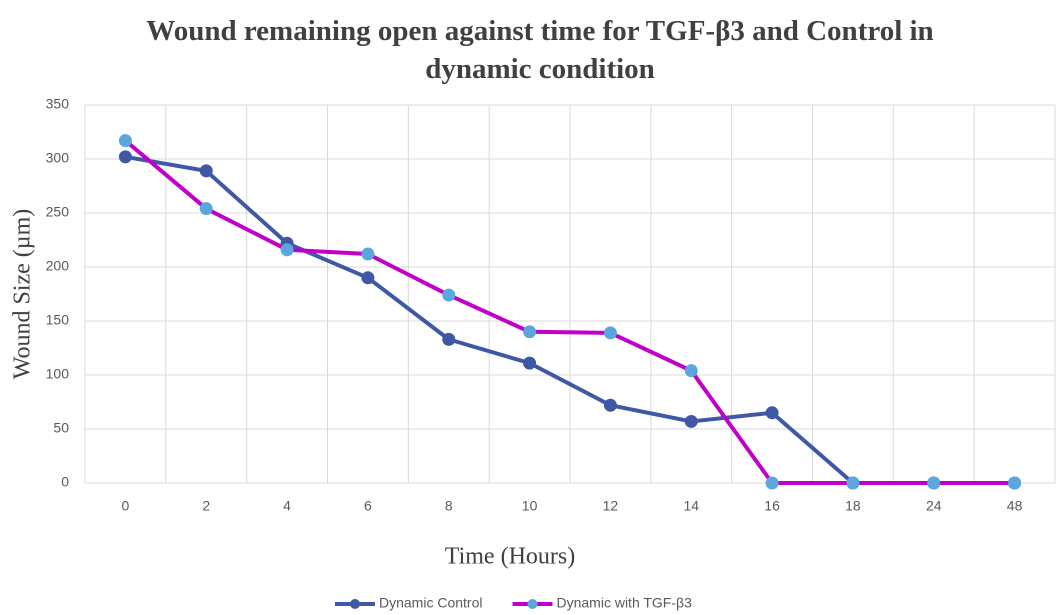  Describe the element at coordinates (58, 212) in the screenshot. I see `y-tick-label: 250` at that location.